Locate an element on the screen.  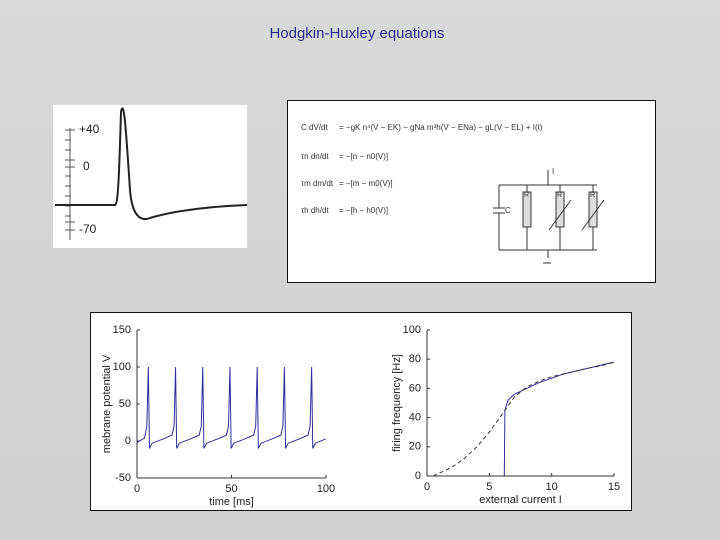
y-tick-label: 40 is located at coordinates (415, 418).